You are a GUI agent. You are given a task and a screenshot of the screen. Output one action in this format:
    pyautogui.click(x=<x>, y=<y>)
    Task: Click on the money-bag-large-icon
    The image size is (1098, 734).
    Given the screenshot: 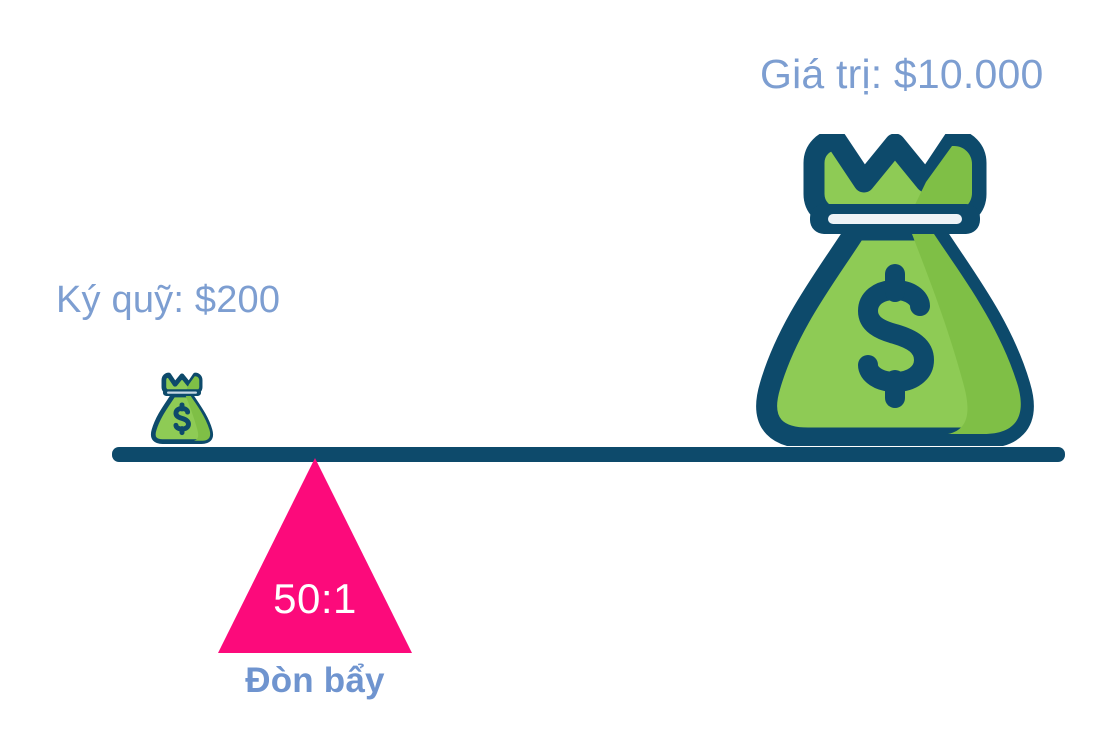 What is the action you would take?
    pyautogui.click(x=895, y=290)
    